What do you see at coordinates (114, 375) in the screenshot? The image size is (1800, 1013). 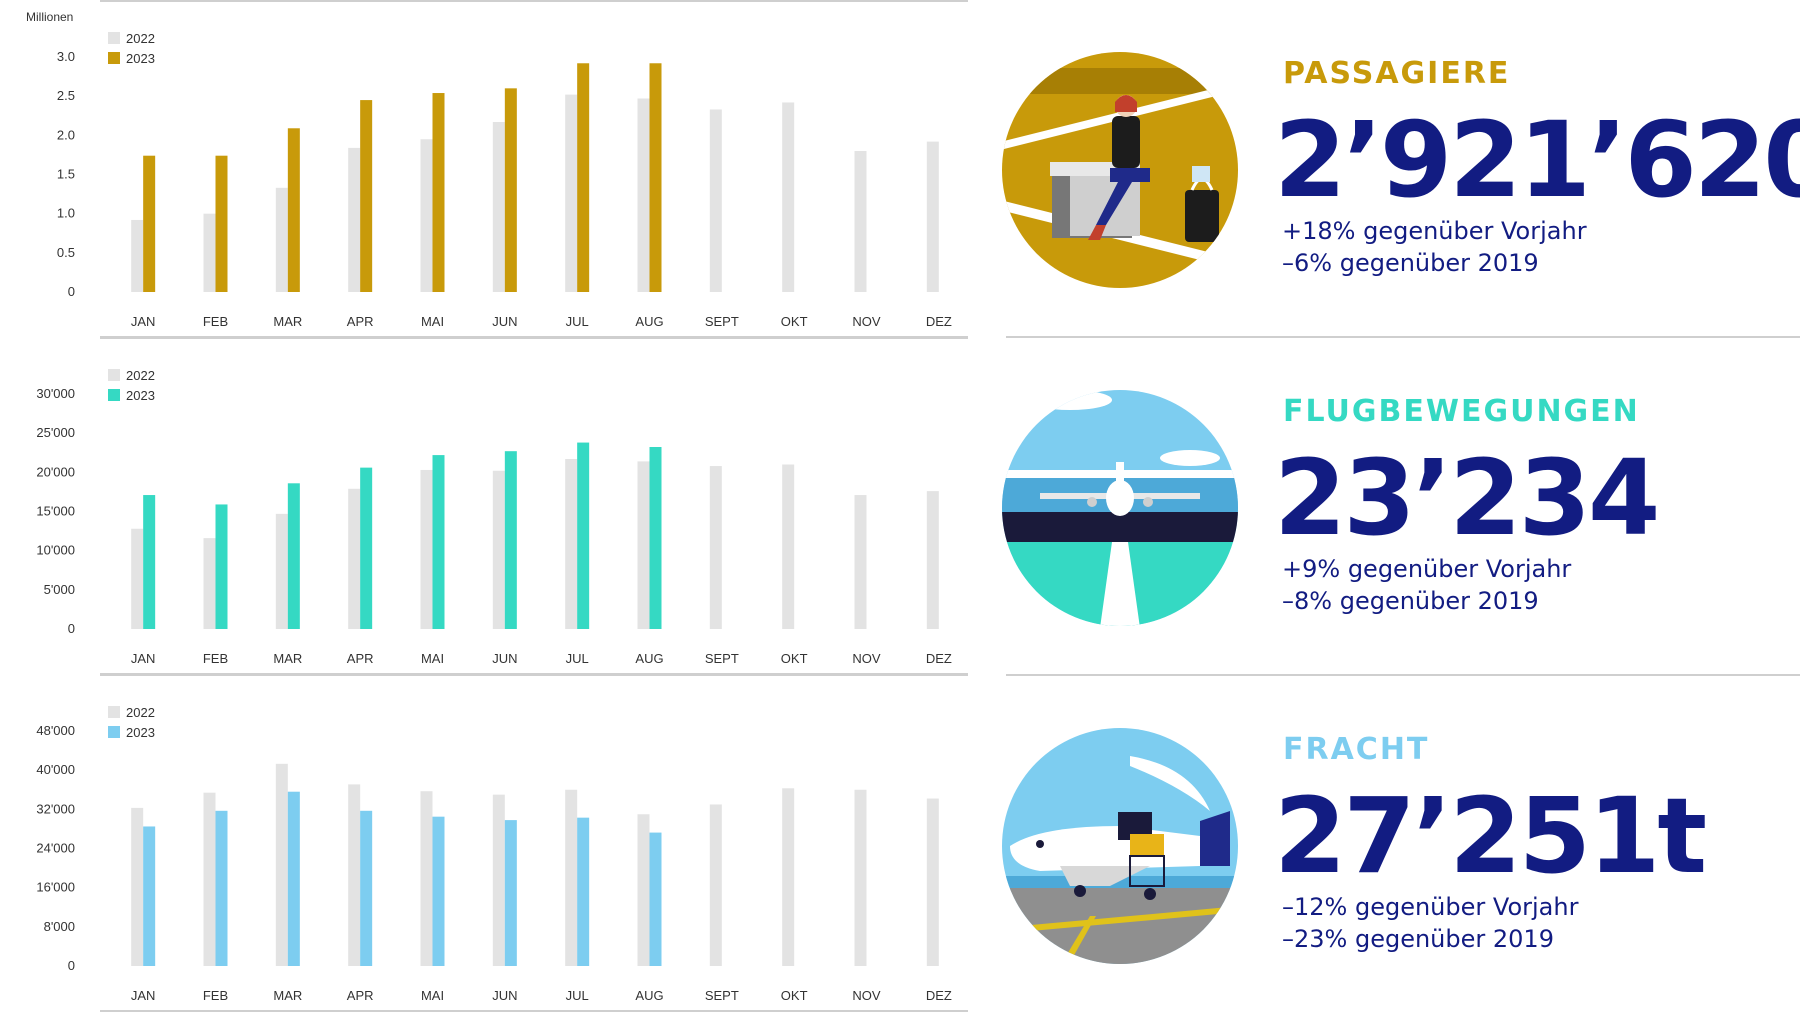 I see `legend-swatch-2022` at bounding box center [114, 375].